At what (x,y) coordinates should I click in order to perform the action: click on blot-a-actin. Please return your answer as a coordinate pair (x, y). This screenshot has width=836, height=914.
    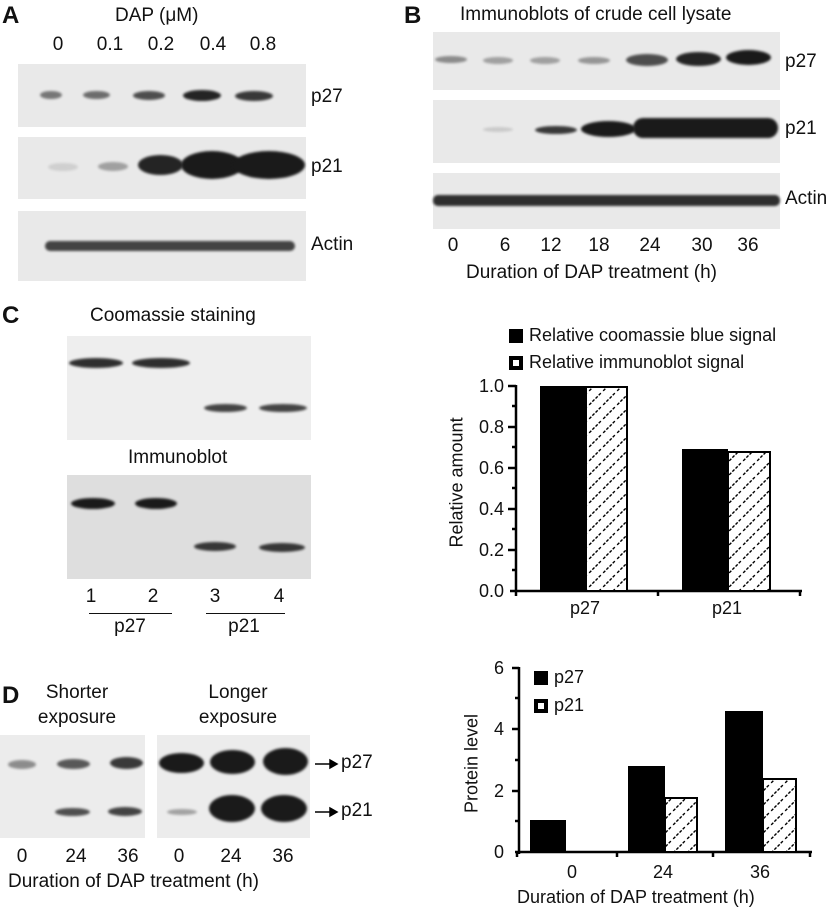
    Looking at the image, I should click on (162, 246).